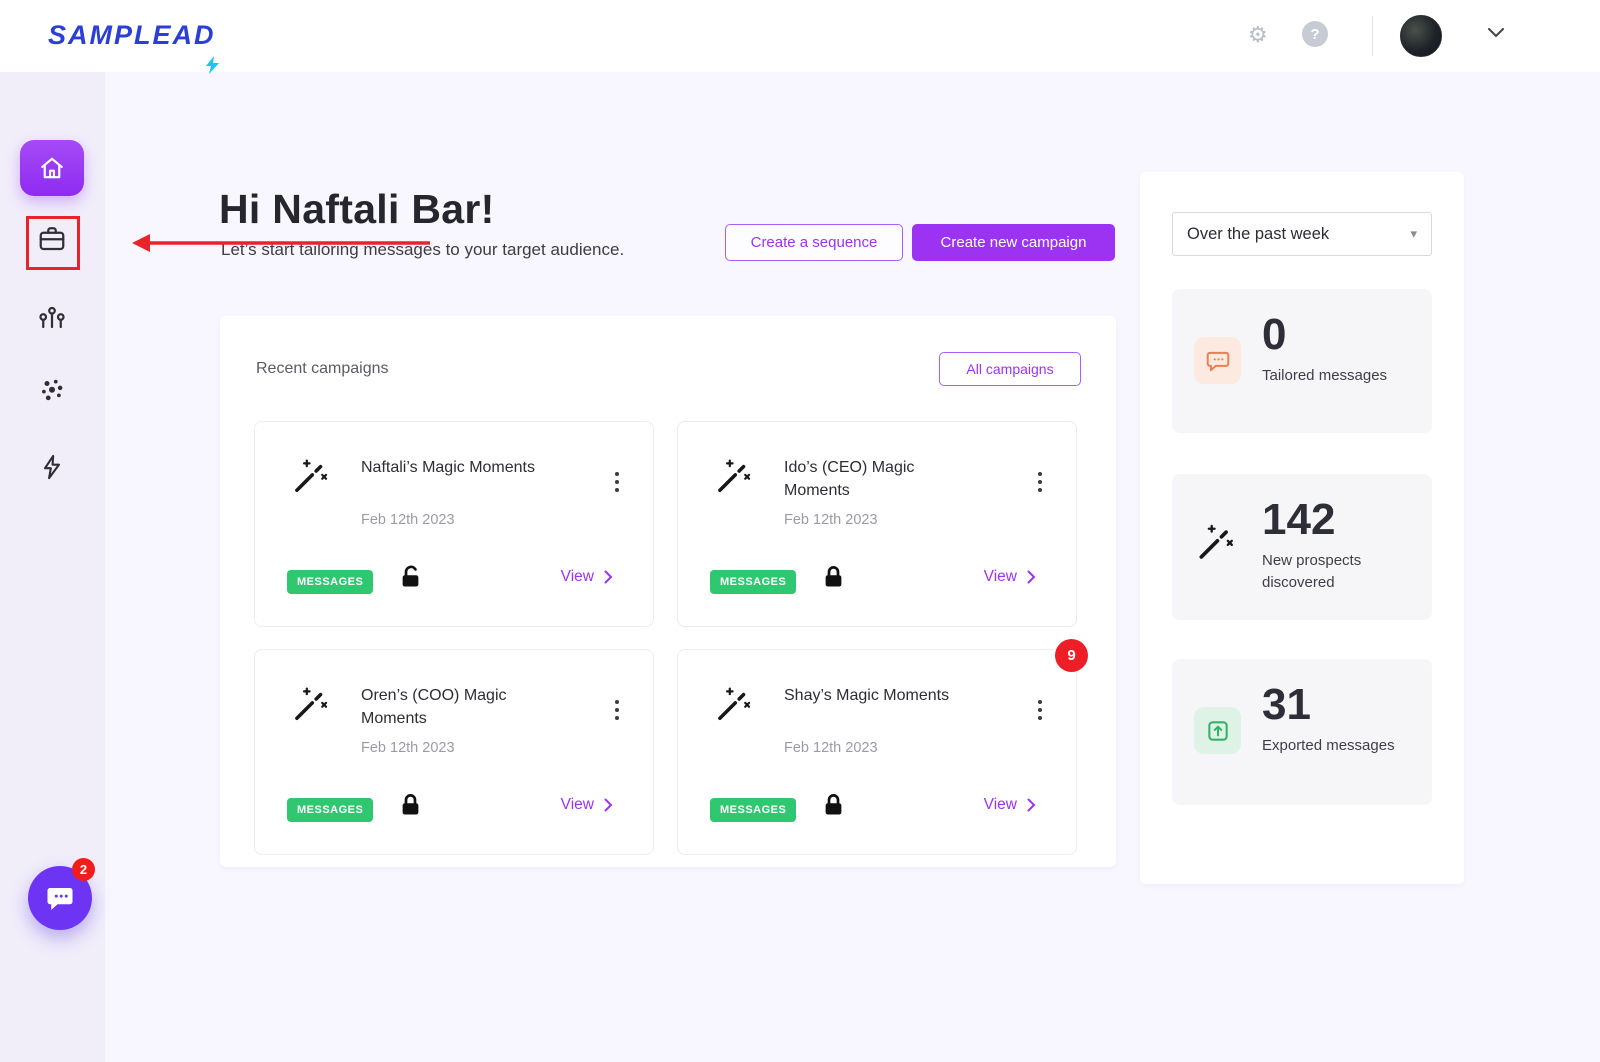 The width and height of the screenshot is (1600, 1062). Describe the element at coordinates (1286, 704) in the screenshot. I see `stat-value: 31` at that location.